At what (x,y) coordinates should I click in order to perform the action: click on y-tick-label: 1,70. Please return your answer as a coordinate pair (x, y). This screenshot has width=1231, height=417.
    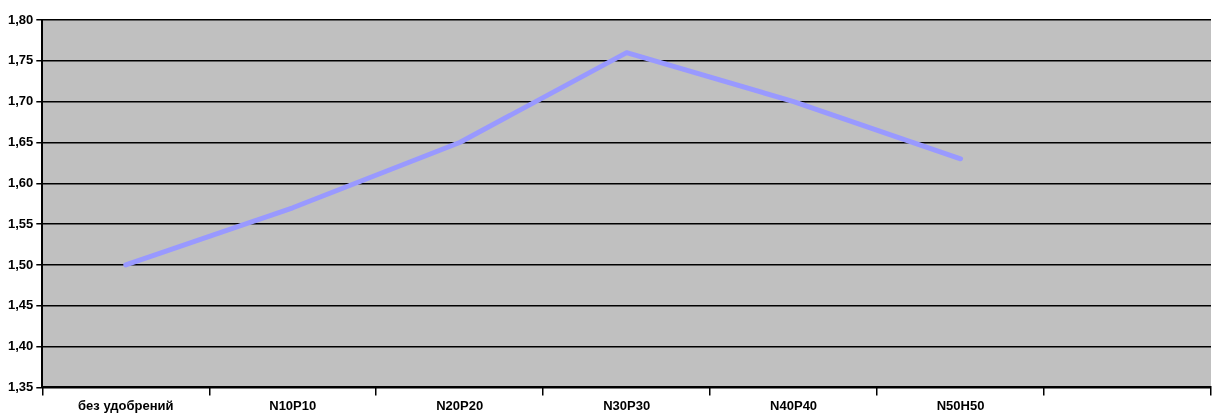
    Looking at the image, I should click on (20, 101).